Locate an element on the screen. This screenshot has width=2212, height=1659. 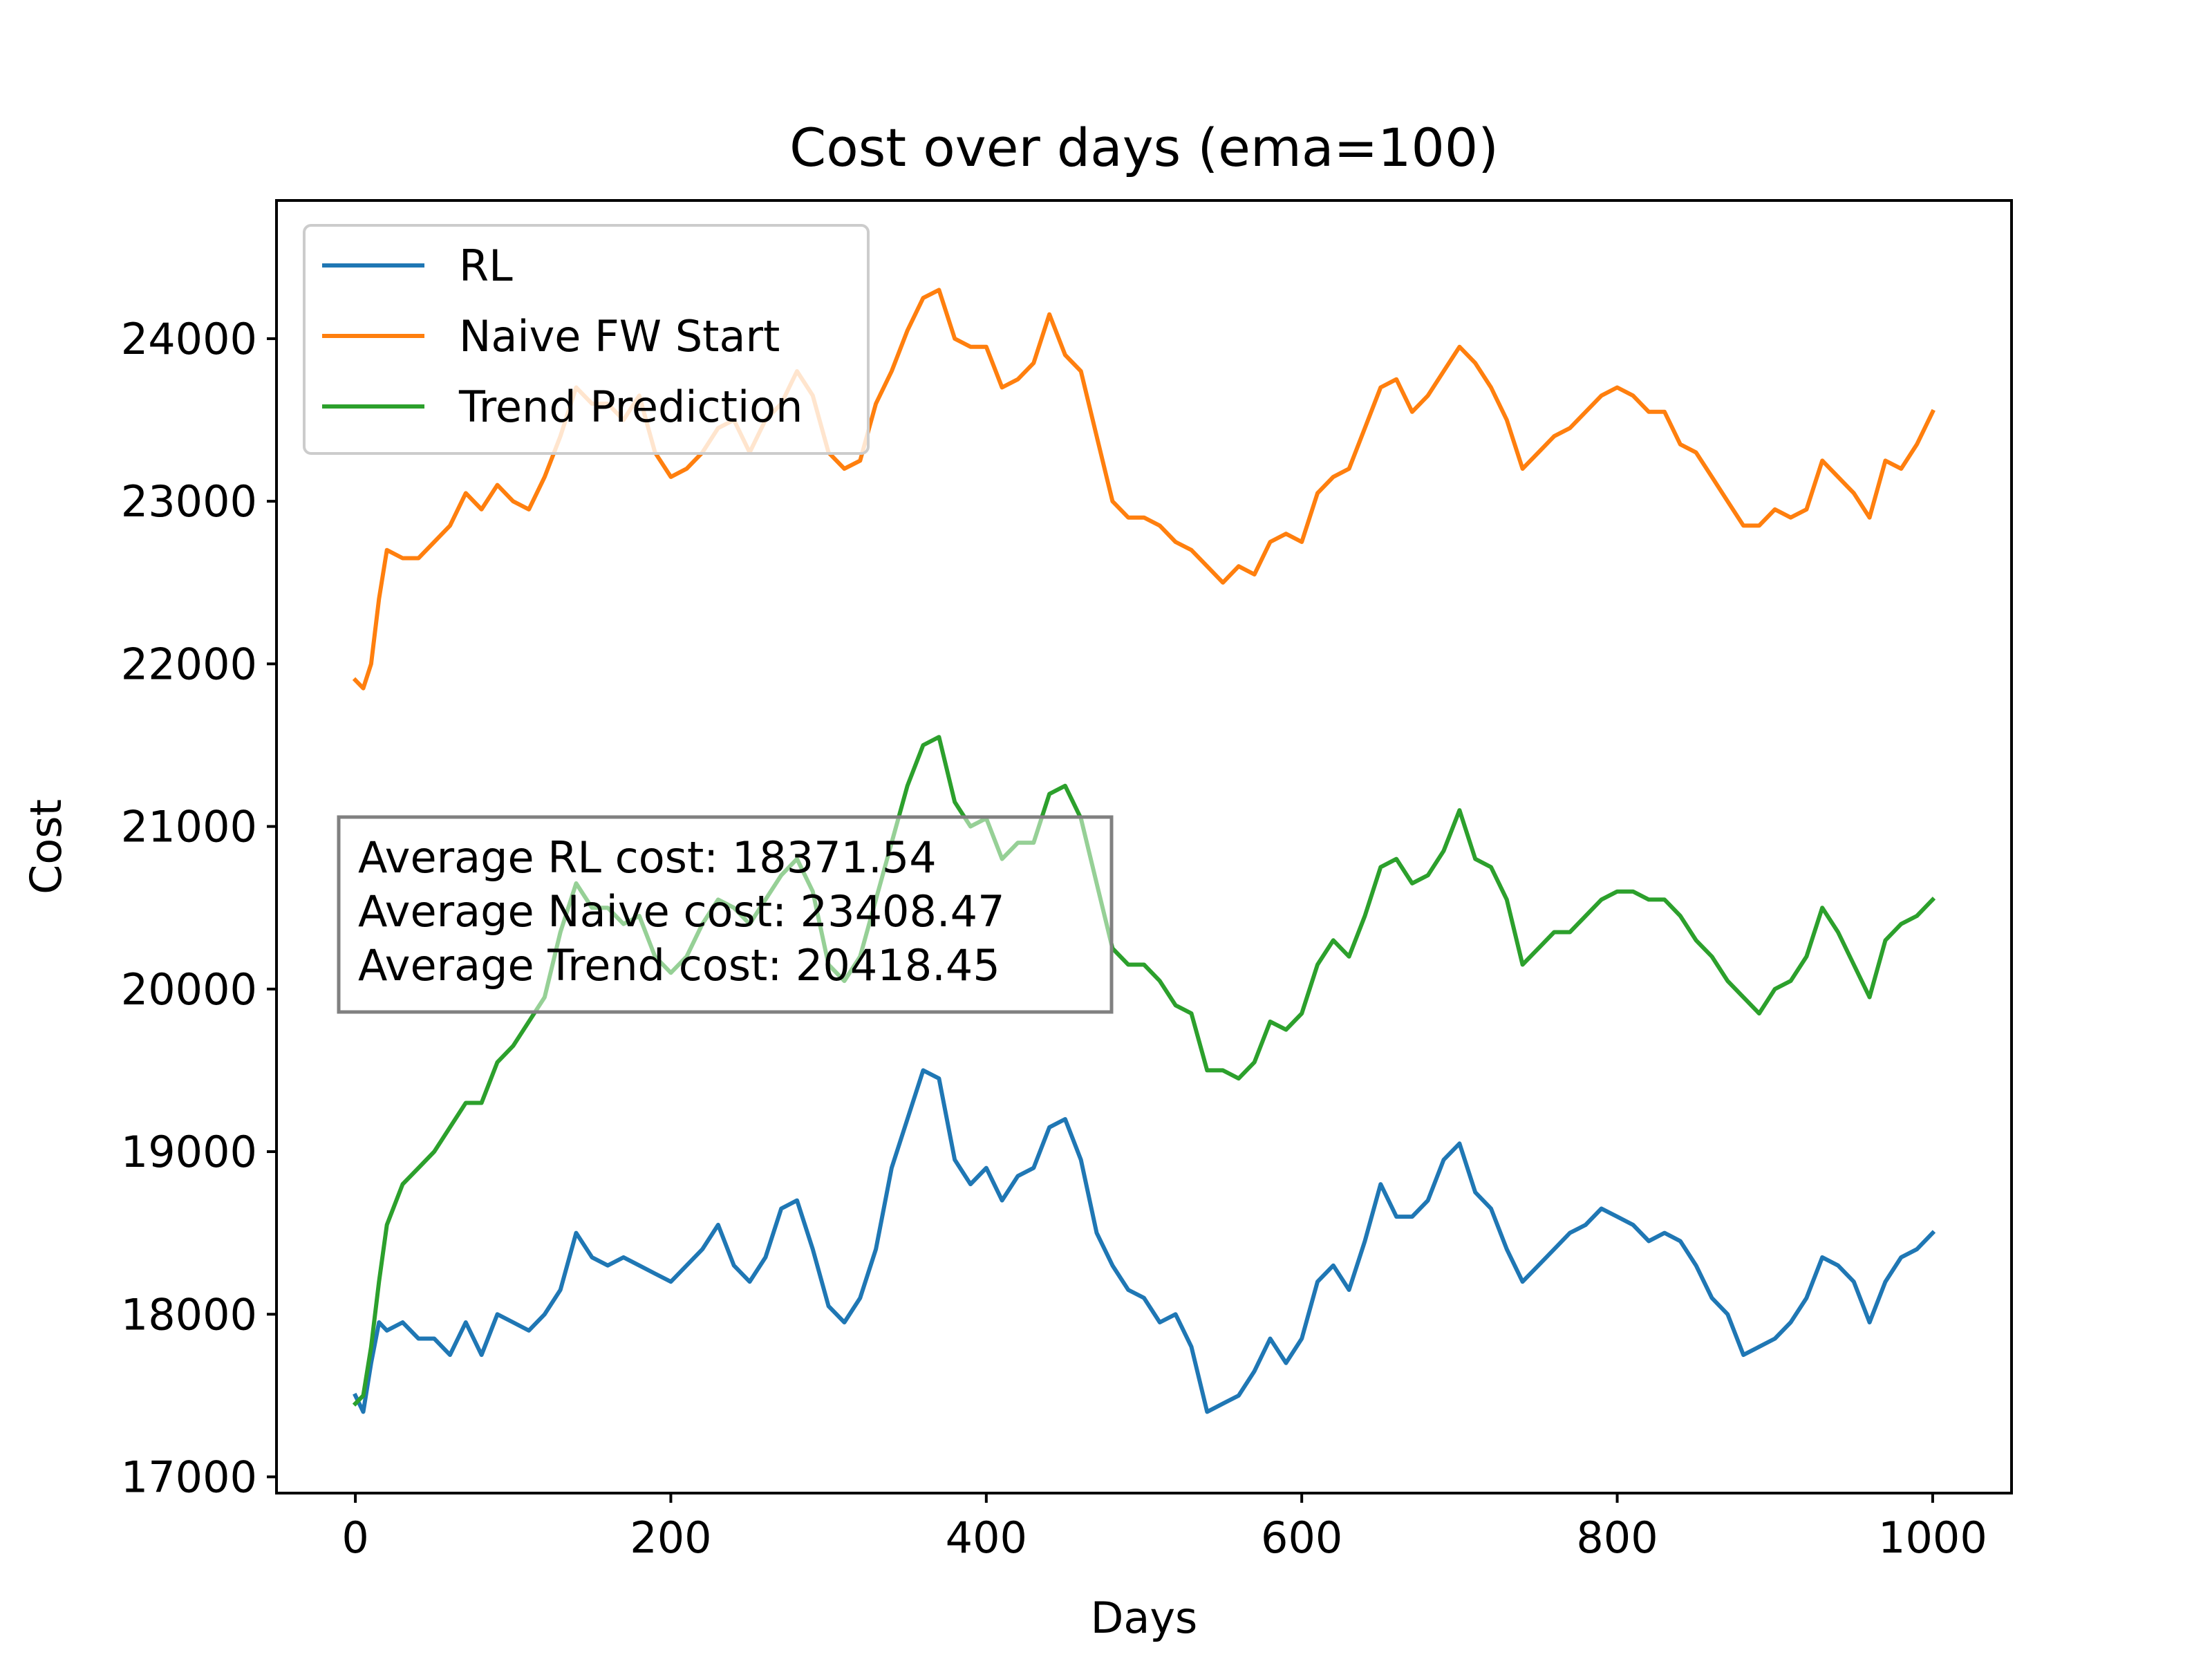
y-tick-label: 24000 is located at coordinates (189, 339).